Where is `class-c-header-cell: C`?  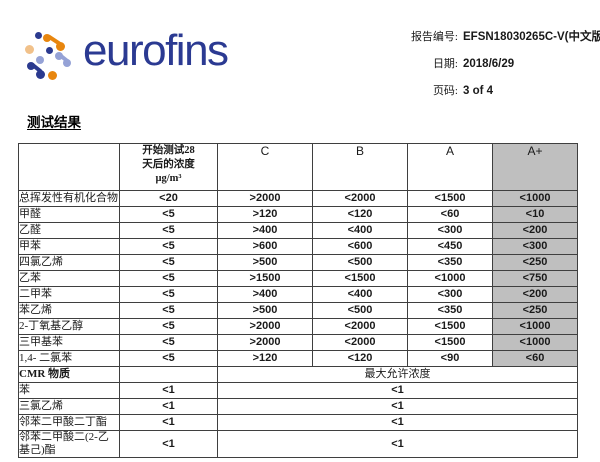
class-c-header-cell: C is located at coordinates (265, 167).